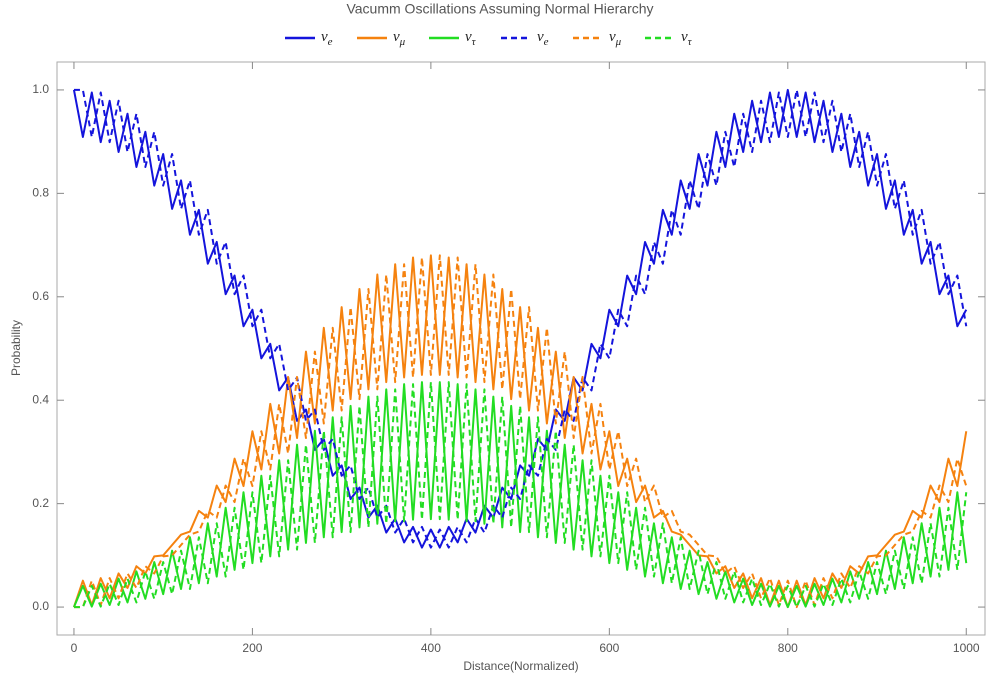 Image resolution: width=1000 pixels, height=684 pixels. I want to click on x-tick-label: 800, so click(788, 648).